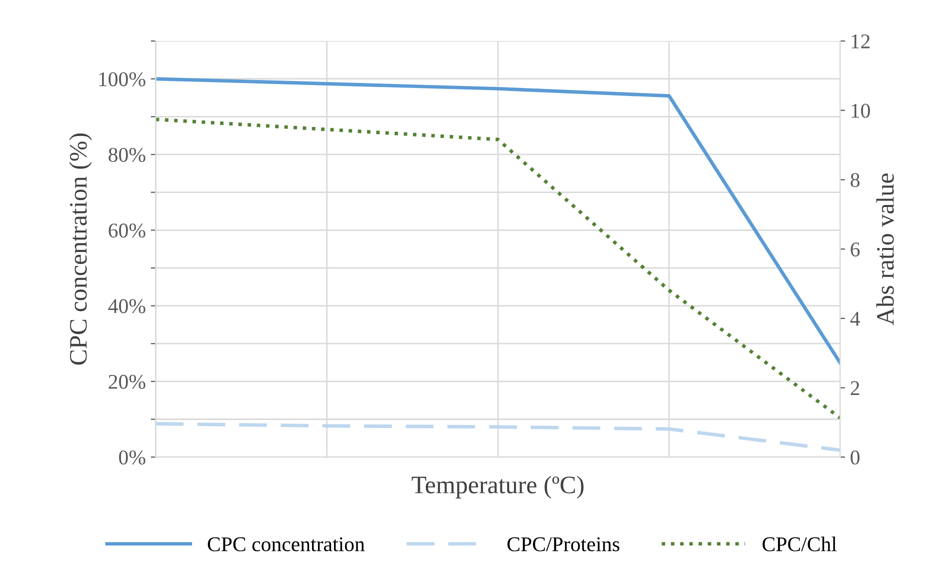 This screenshot has height=586, width=944. I want to click on y2-tick-label: 6, so click(855, 249).